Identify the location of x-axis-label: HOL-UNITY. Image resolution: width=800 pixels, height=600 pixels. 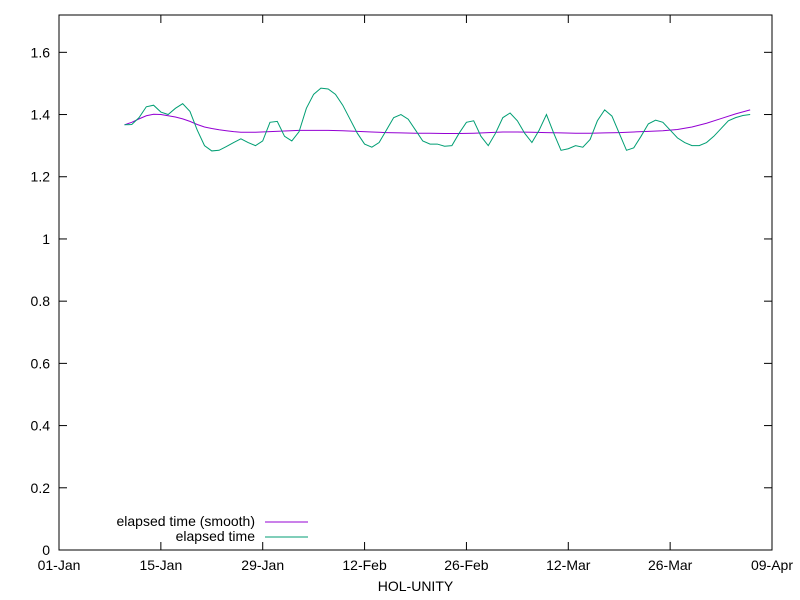
(416, 586).